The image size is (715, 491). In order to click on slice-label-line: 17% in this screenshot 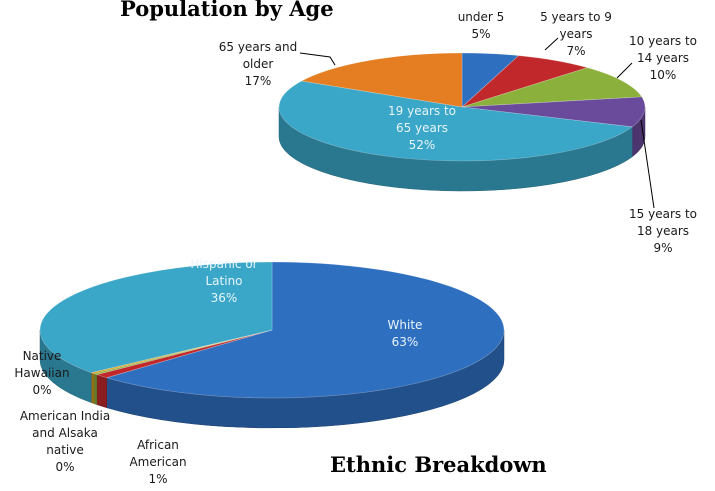, I will do `click(258, 81)`.